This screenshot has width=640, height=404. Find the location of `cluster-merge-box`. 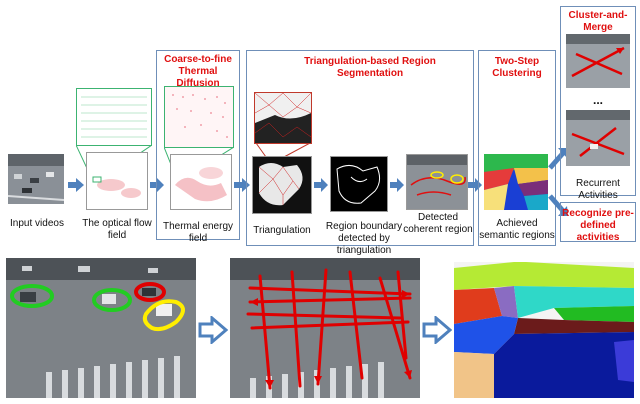

cluster-merge-box is located at coordinates (598, 101).